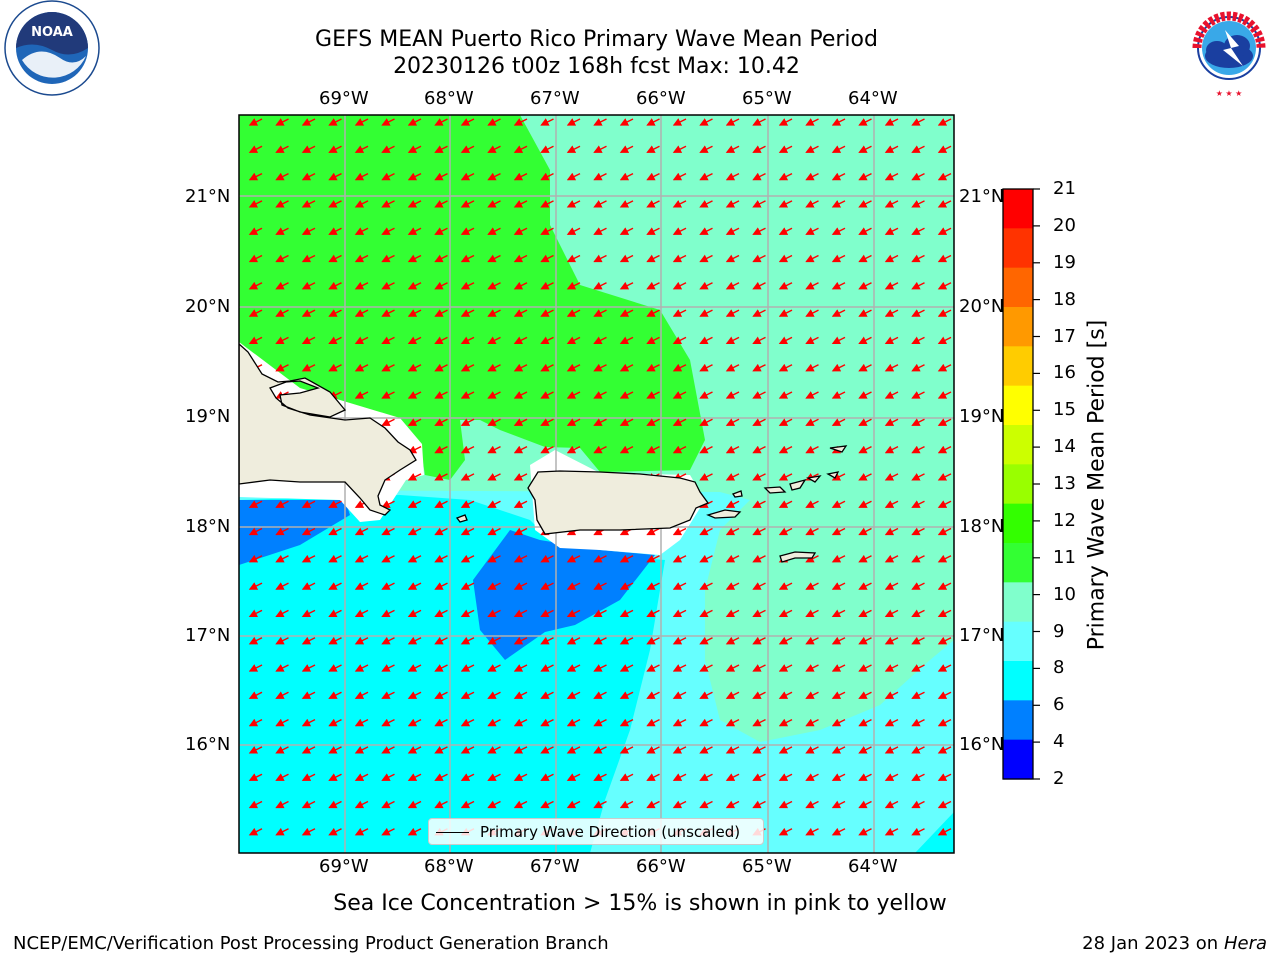 The width and height of the screenshot is (1280, 960). Describe the element at coordinates (461, 518) in the screenshot. I see `mona-island` at that location.